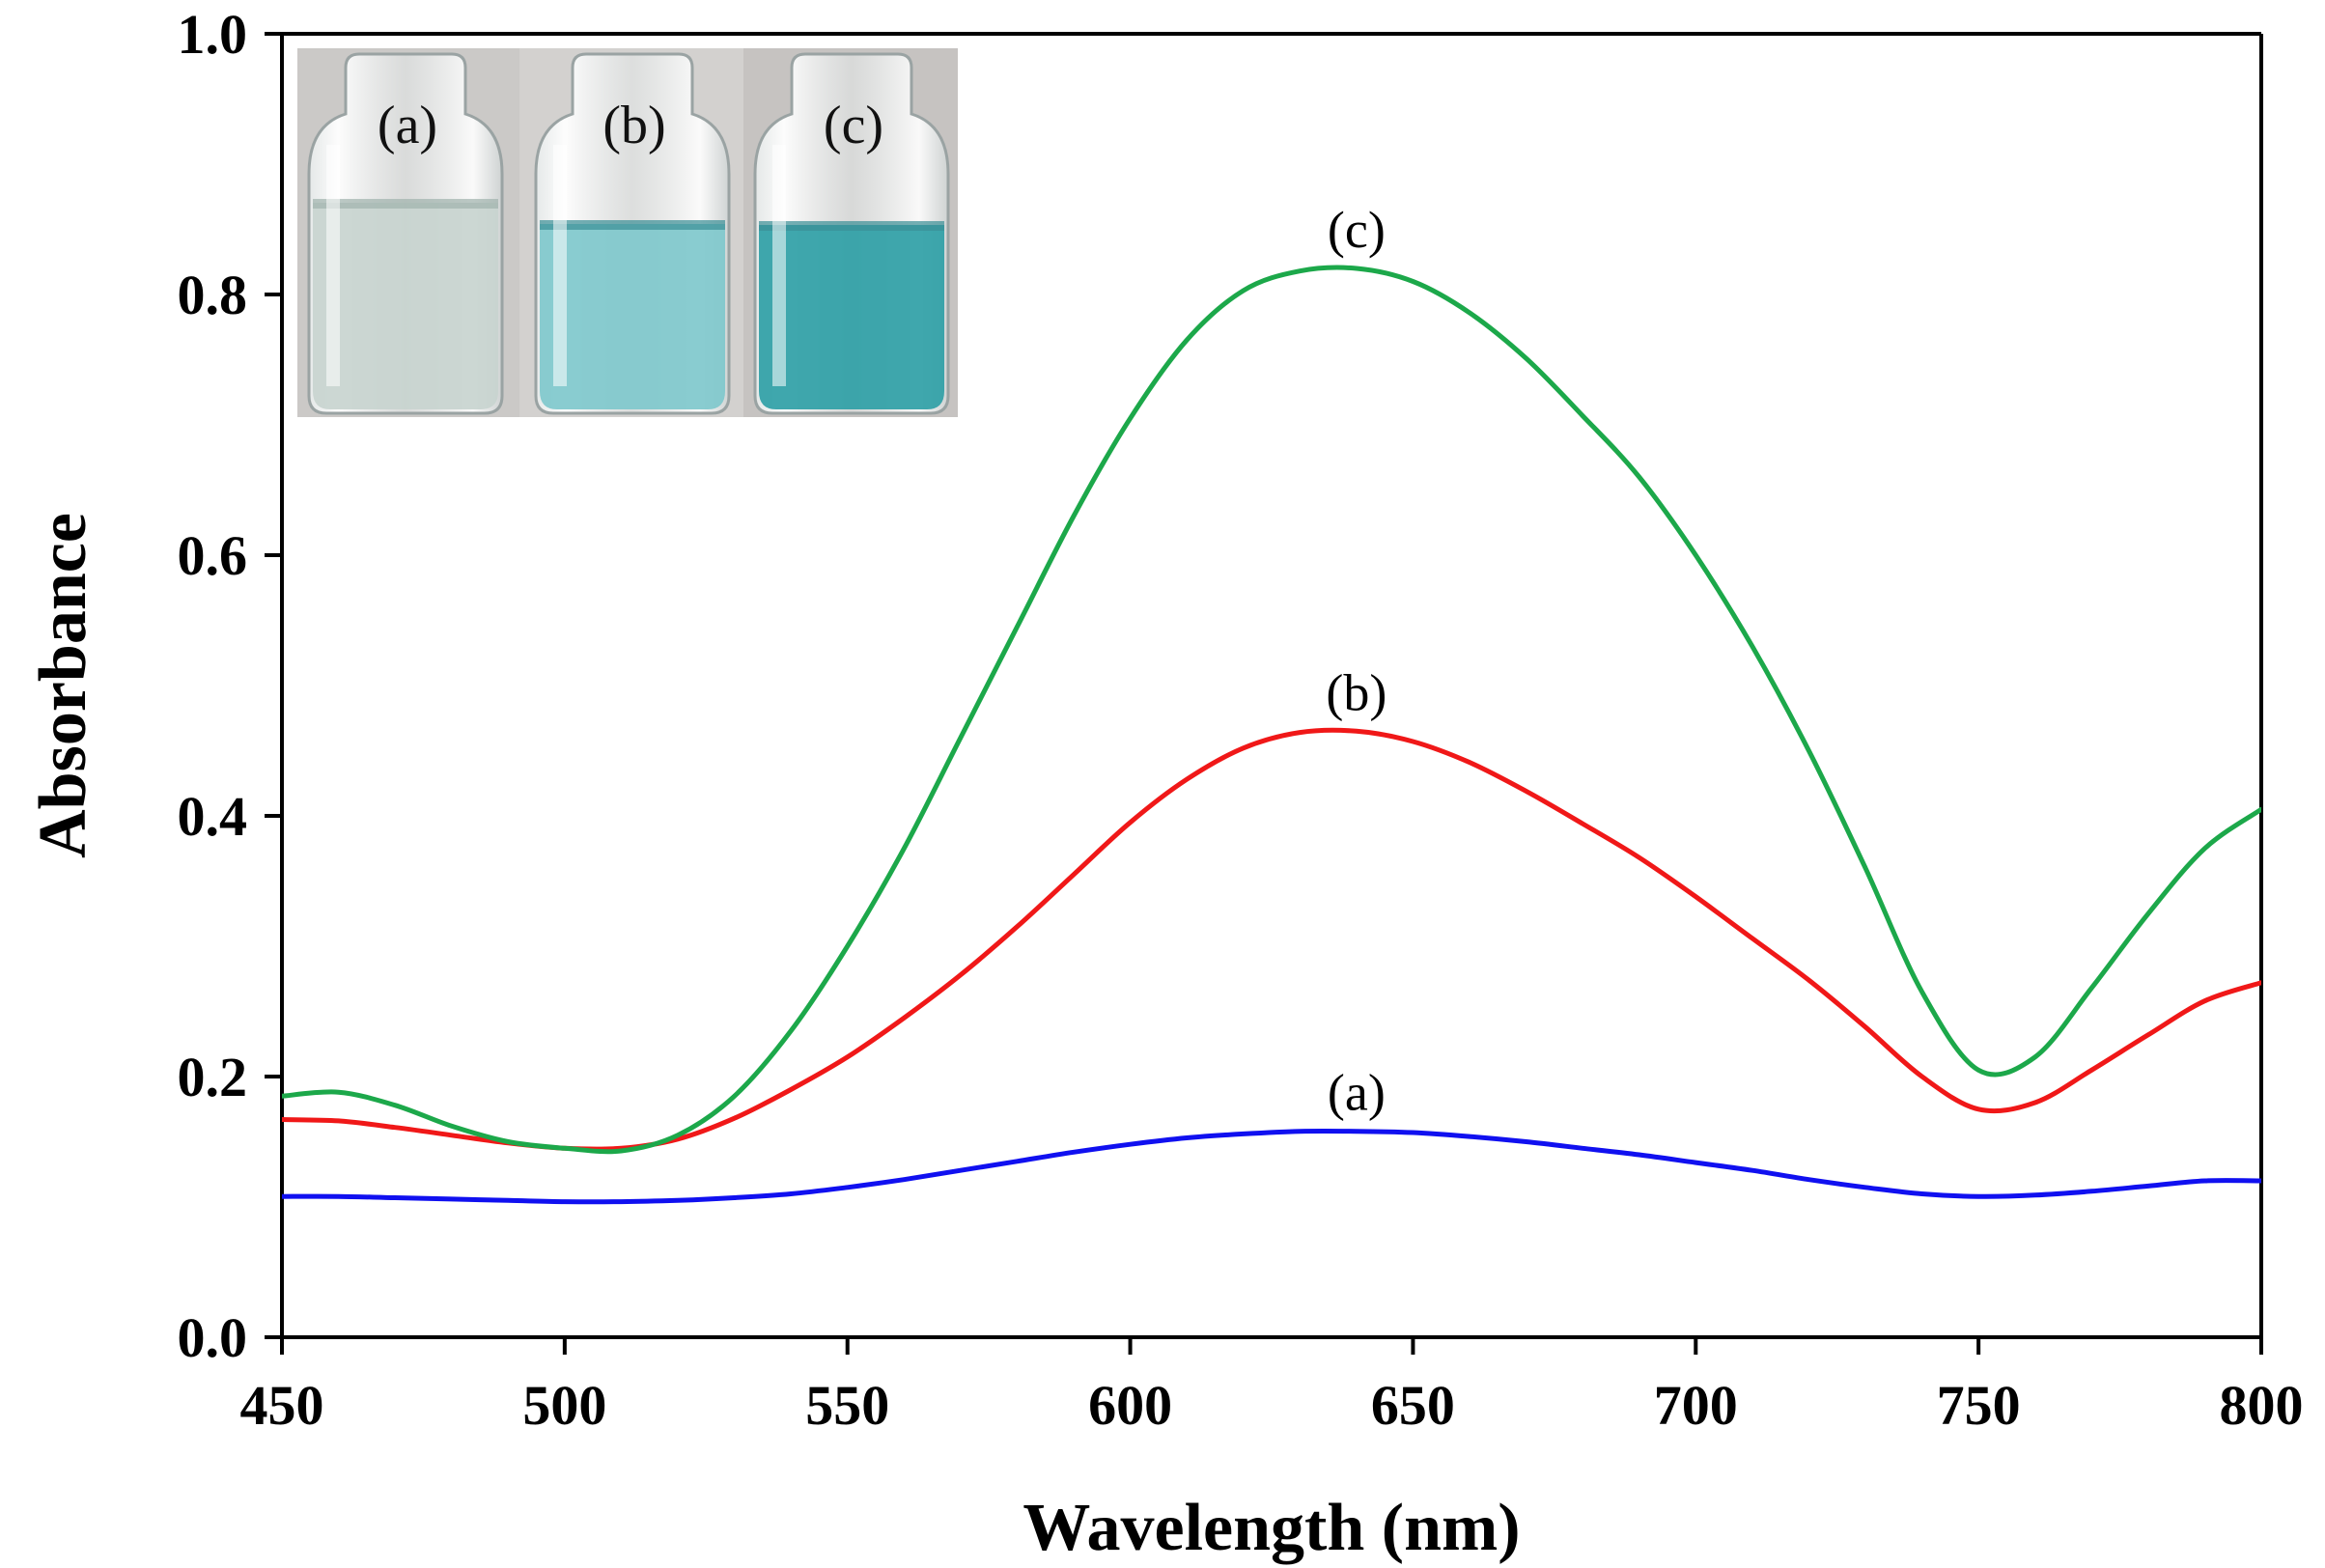 The height and width of the screenshot is (1568, 2325). I want to click on x-tick-label: 450, so click(282, 1406).